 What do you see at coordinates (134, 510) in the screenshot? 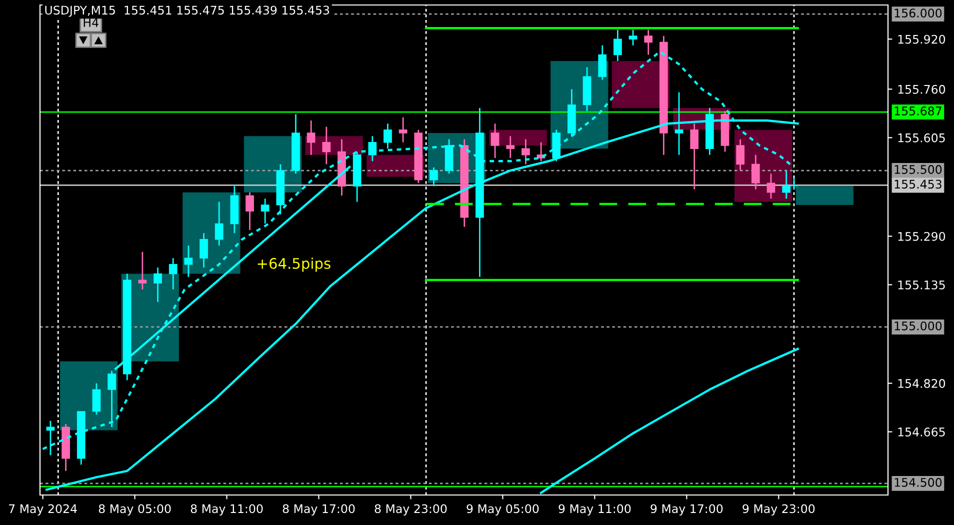
I see `x-tick-label: 8 May 05:00` at bounding box center [134, 510].